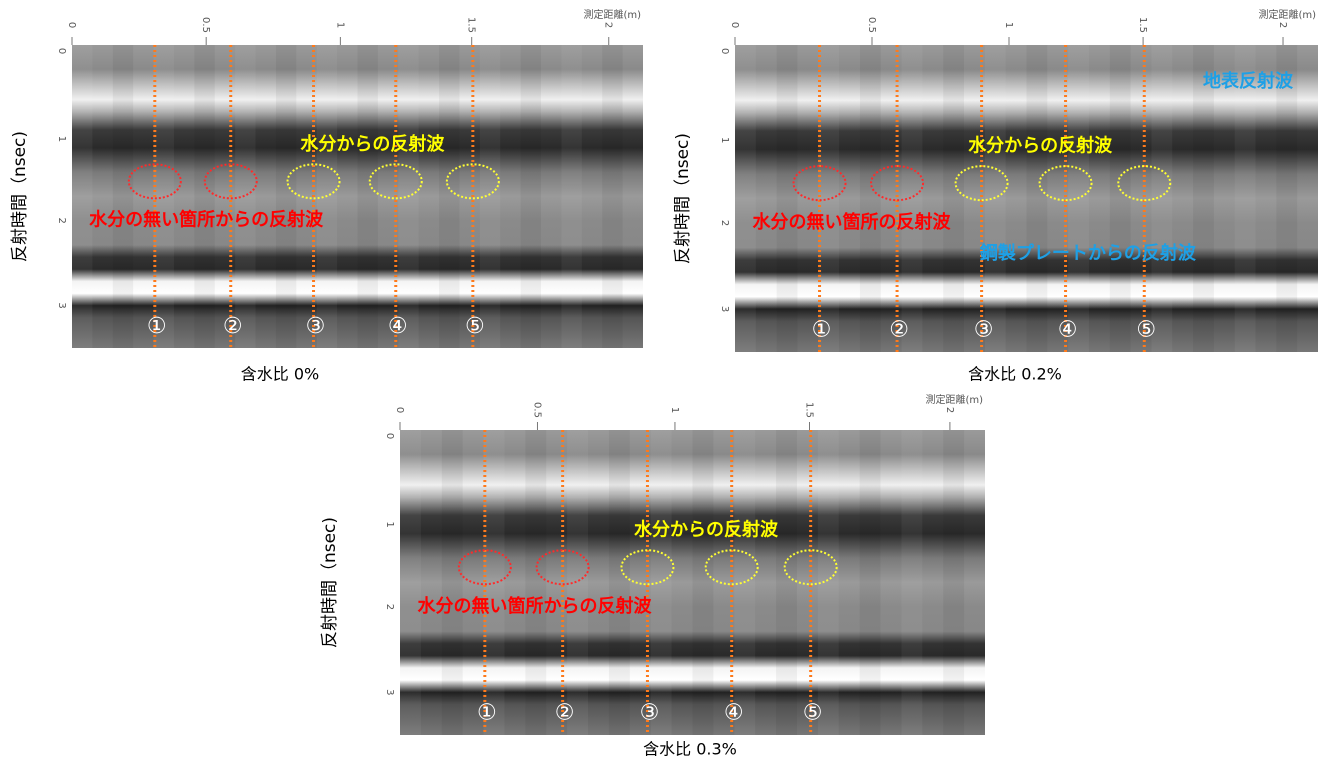 This screenshot has width=1329, height=765. I want to click on annotation: 鋼製プレートからの反射波, so click(1088, 253).